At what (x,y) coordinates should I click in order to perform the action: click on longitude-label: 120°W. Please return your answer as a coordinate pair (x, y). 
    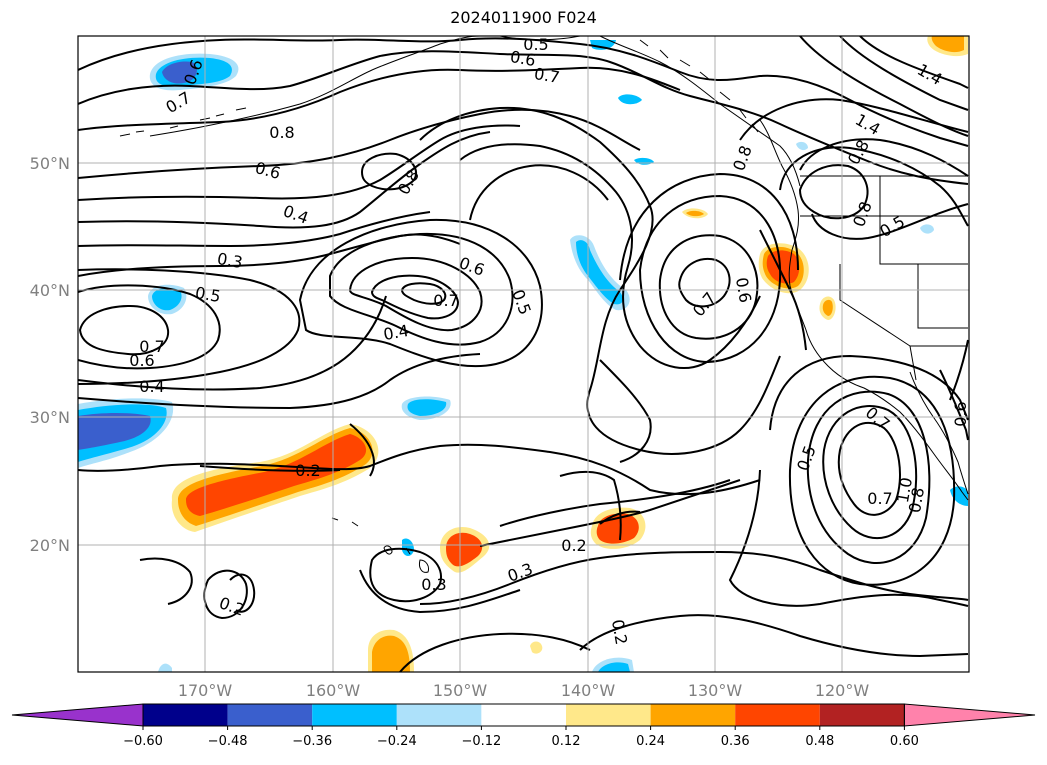
    Looking at the image, I should click on (842, 690).